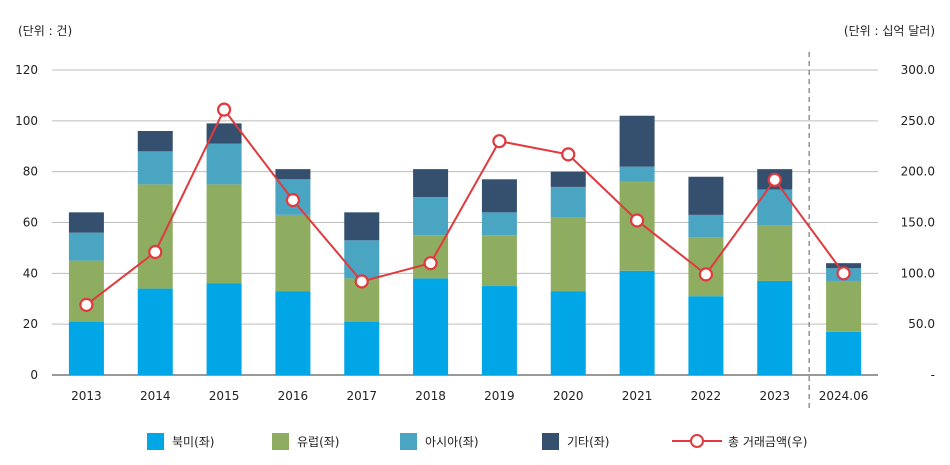  I want to click on y2-tick-label: 50.0, so click(921, 324).